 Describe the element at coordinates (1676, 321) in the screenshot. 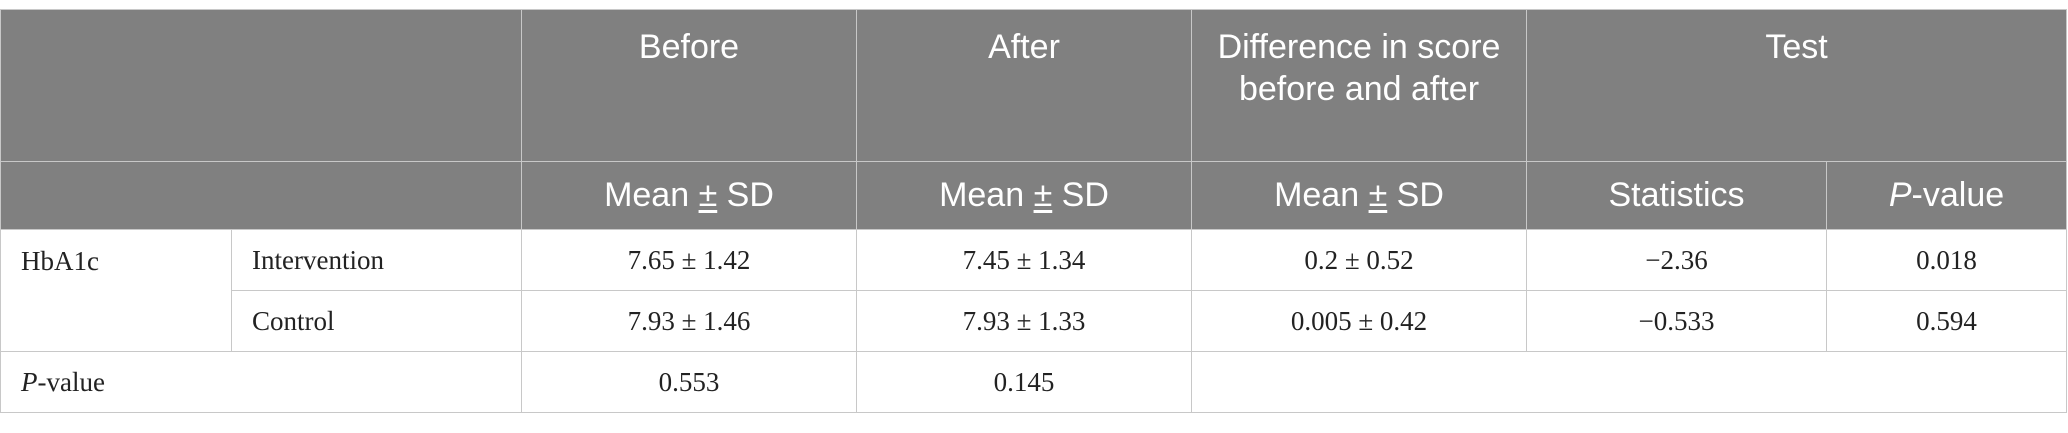

I see `statistics-cell: −0.533` at that location.